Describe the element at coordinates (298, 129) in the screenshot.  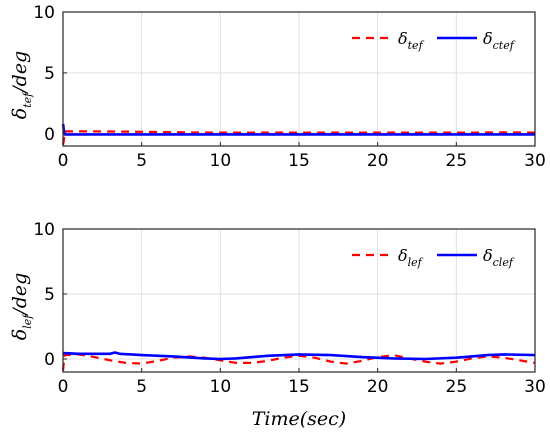
I see `series-line-ctef` at that location.